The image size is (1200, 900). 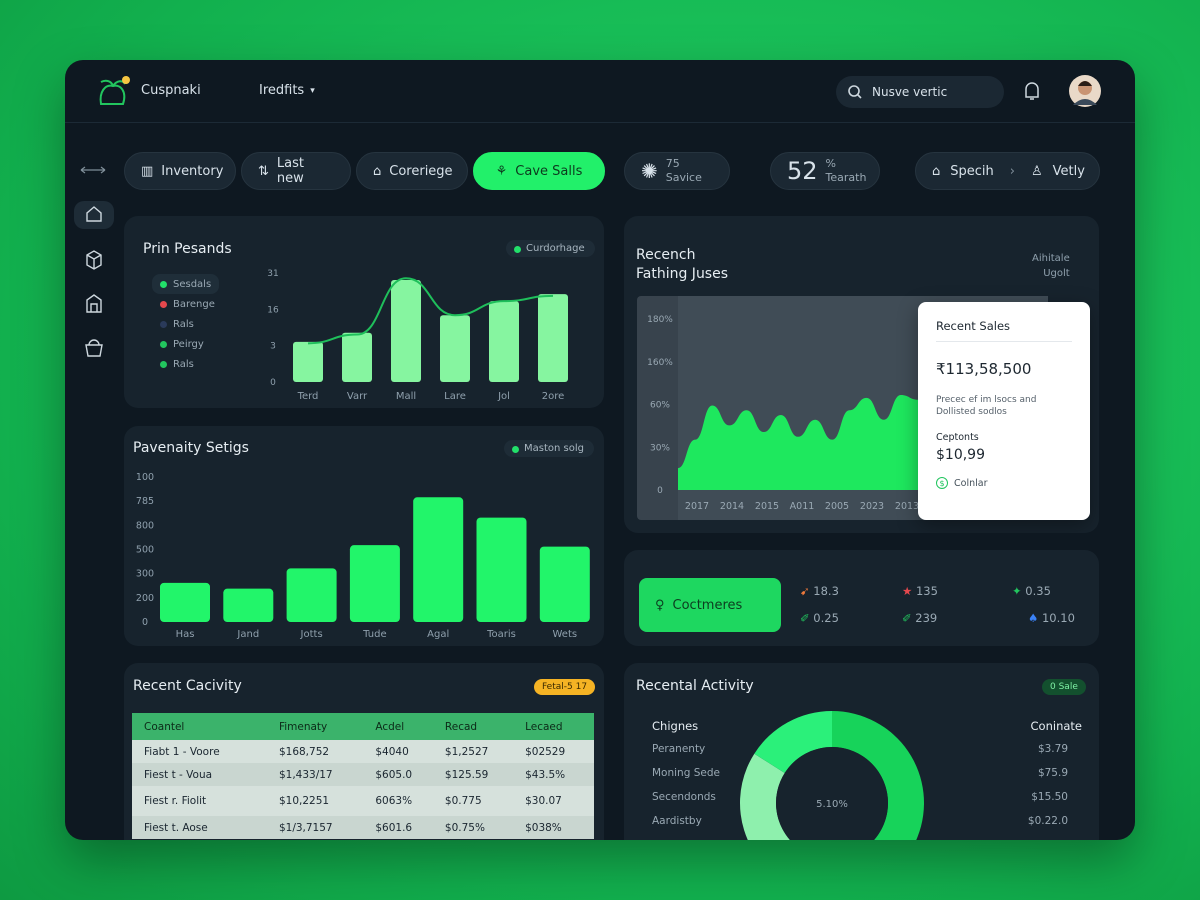 I want to click on tooltip-link: $ Colnlar, so click(x=1004, y=483).